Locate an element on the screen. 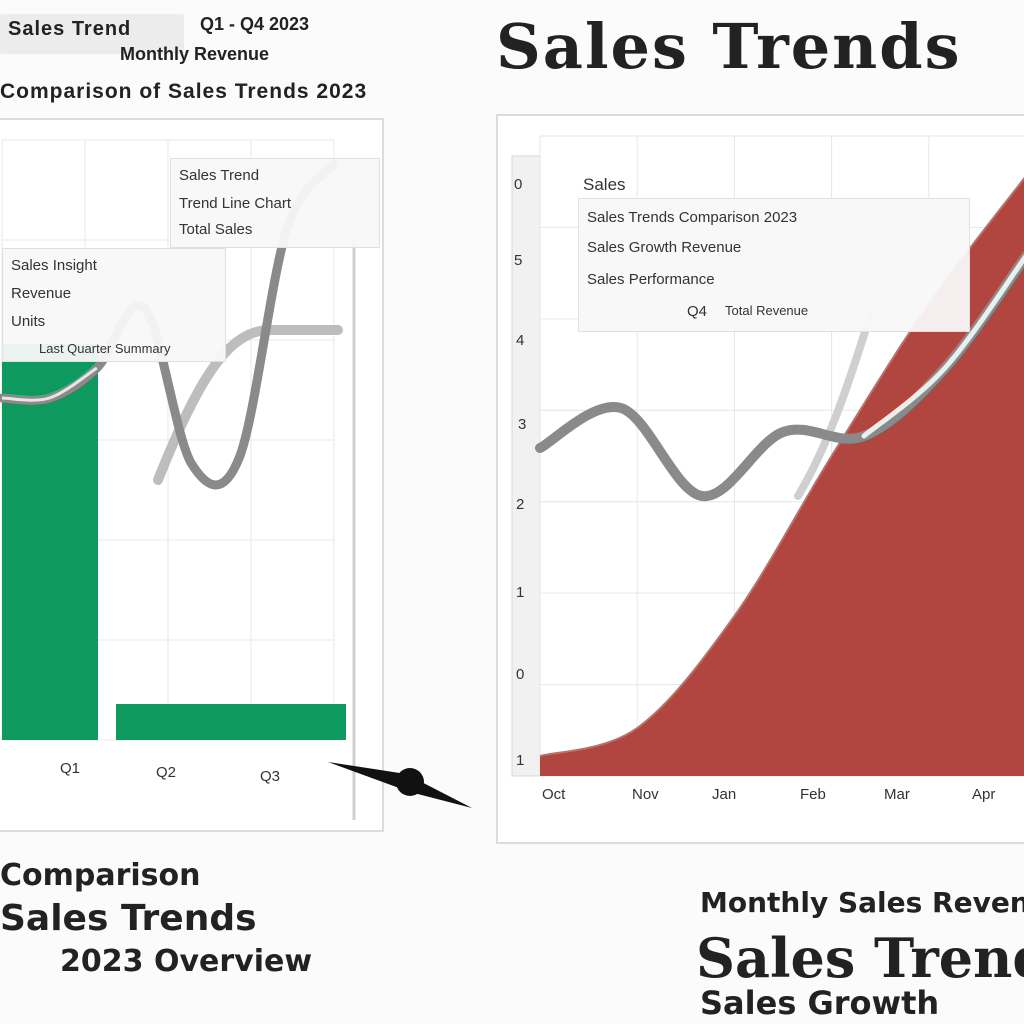 The height and width of the screenshot is (1024, 1024). x-tick-label: Mar is located at coordinates (897, 794).